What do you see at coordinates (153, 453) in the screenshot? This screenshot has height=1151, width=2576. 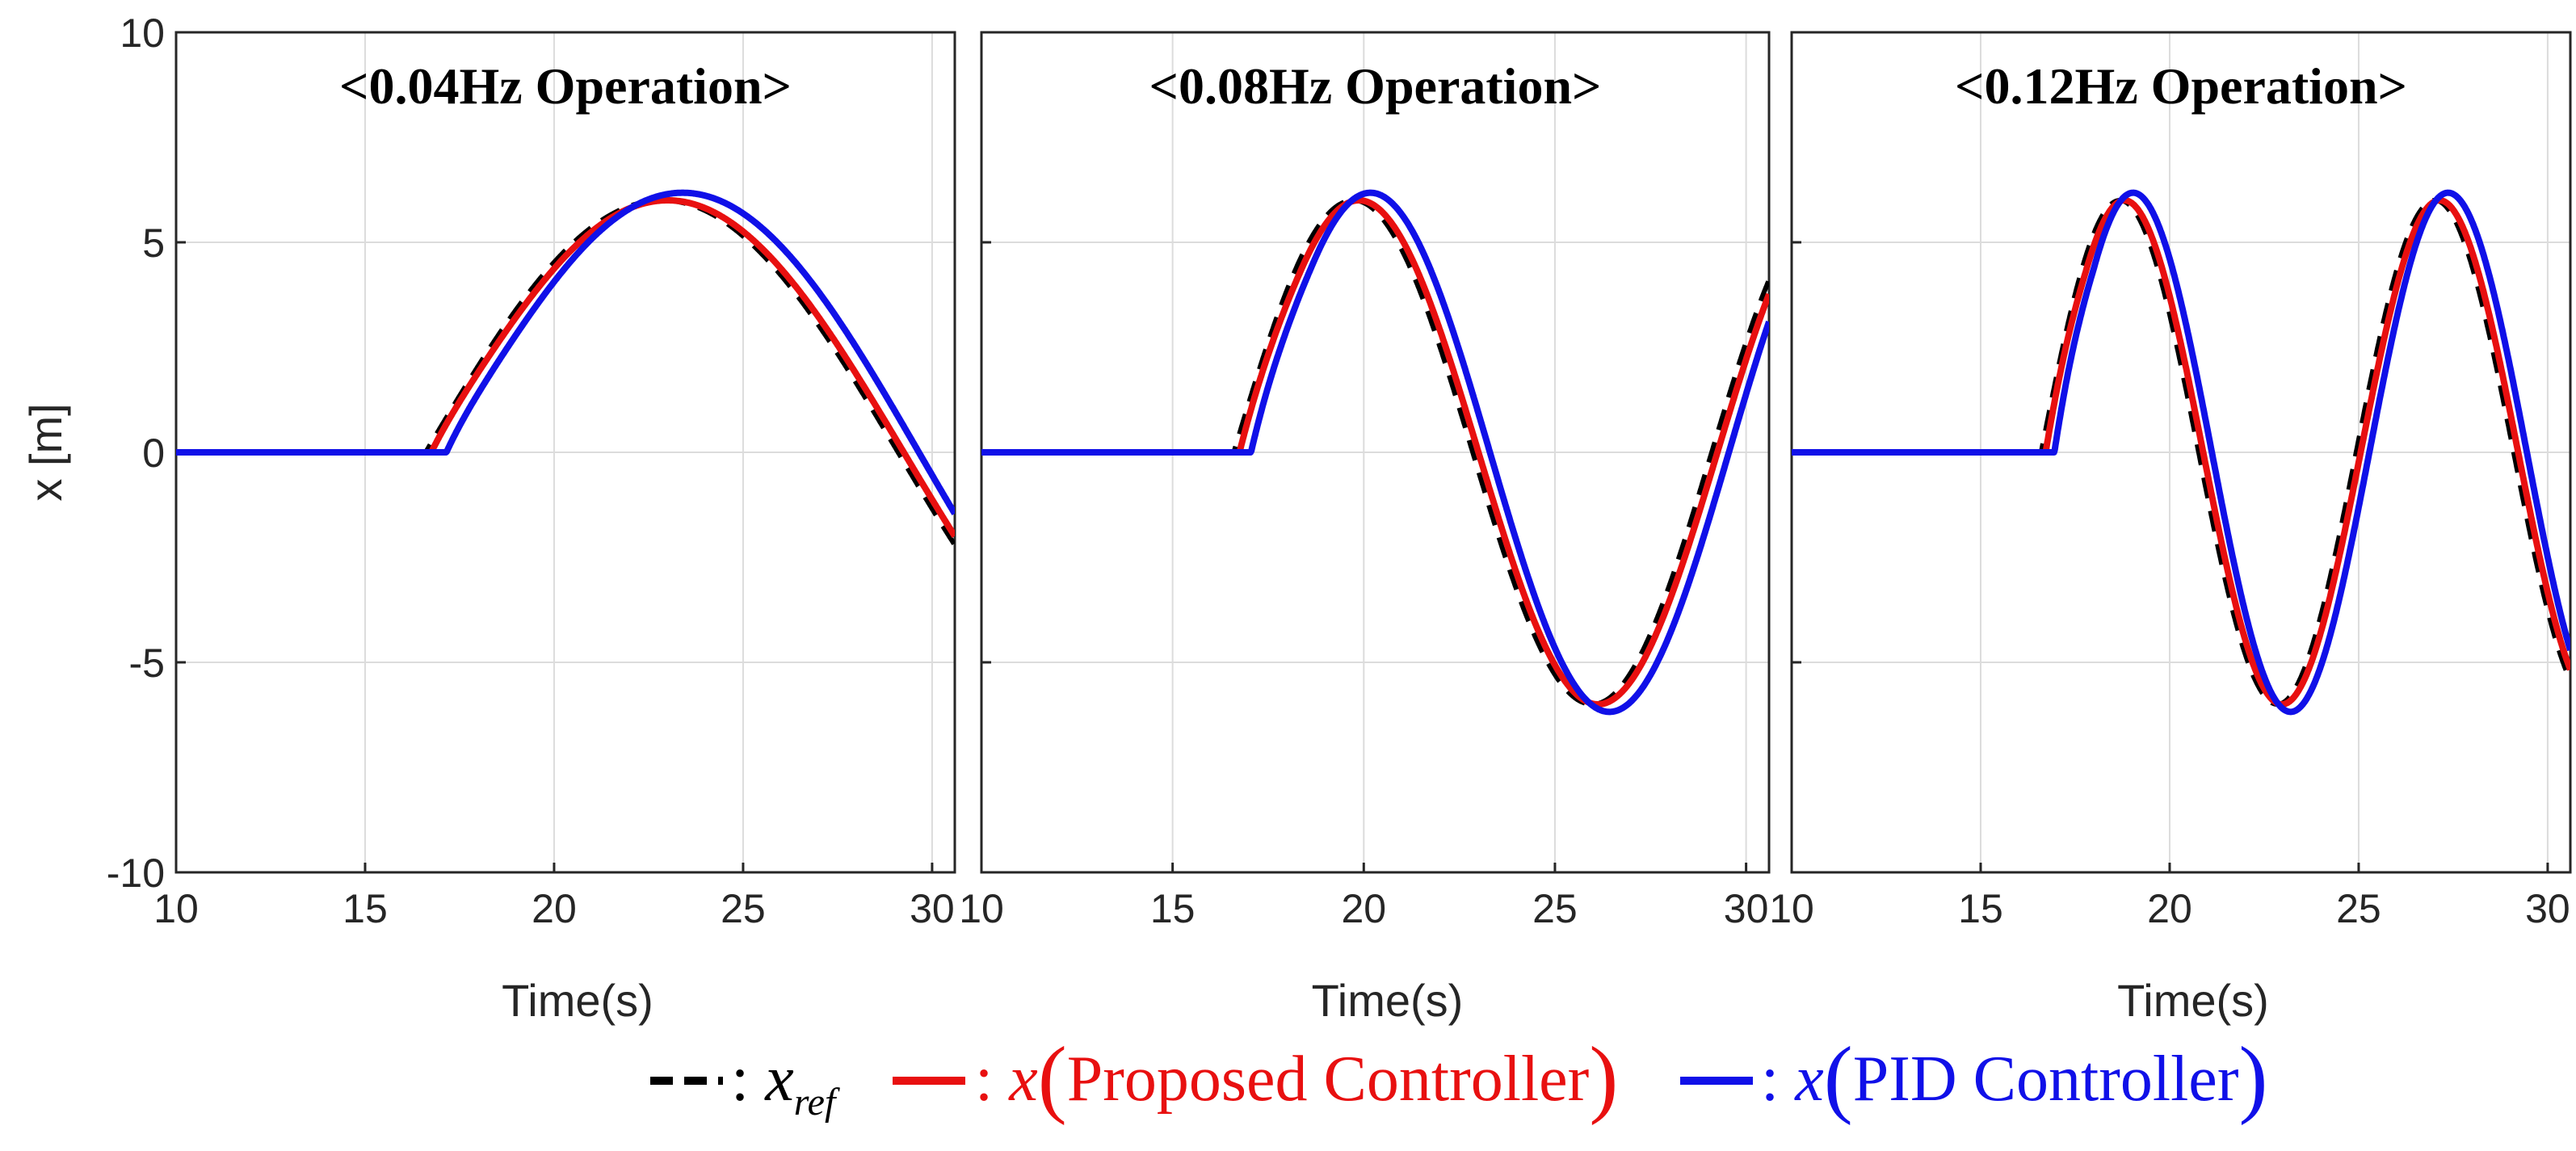 I see `y-tick-label: 0` at bounding box center [153, 453].